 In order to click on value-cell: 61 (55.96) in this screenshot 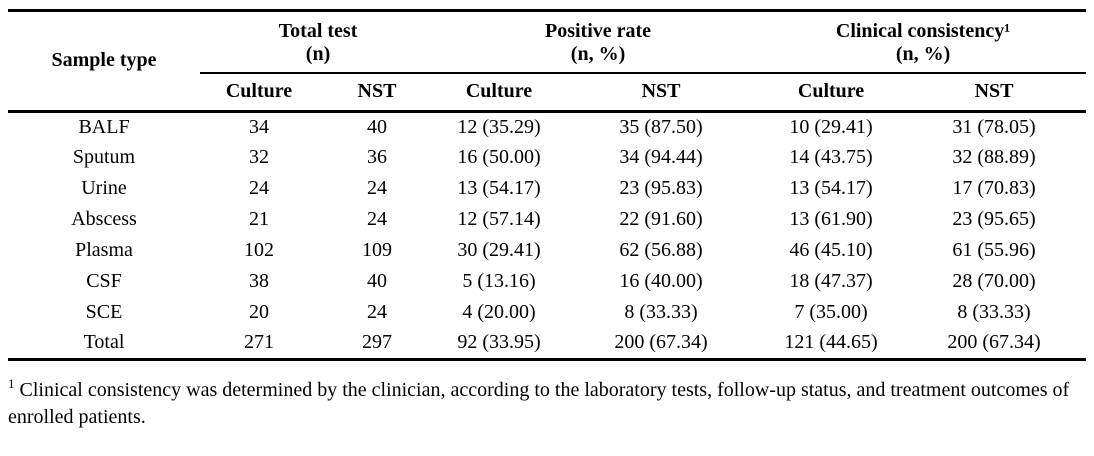, I will do `click(994, 250)`.